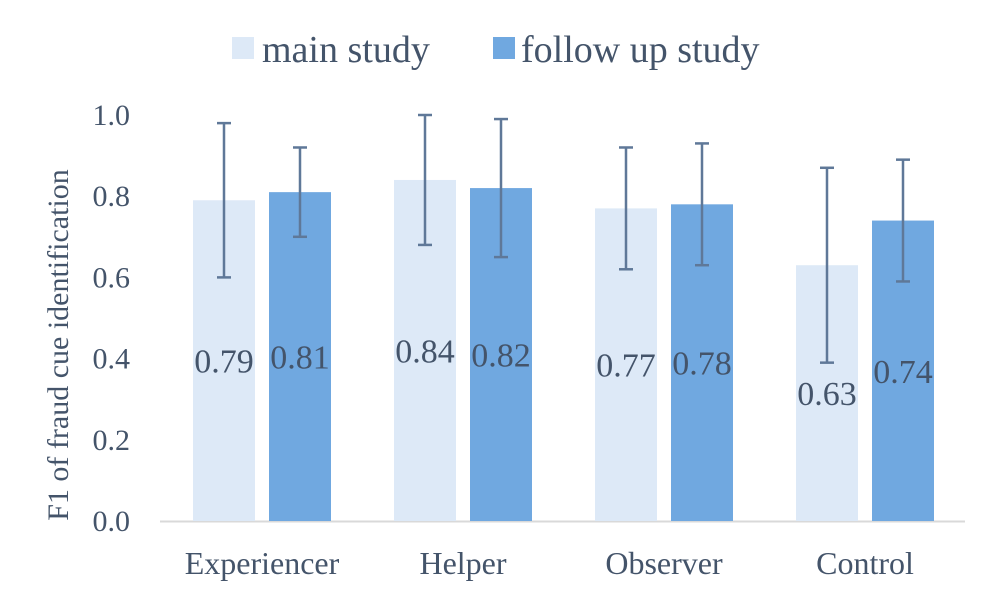 The image size is (996, 602). I want to click on y-tick-label: 0.4, so click(112, 359).